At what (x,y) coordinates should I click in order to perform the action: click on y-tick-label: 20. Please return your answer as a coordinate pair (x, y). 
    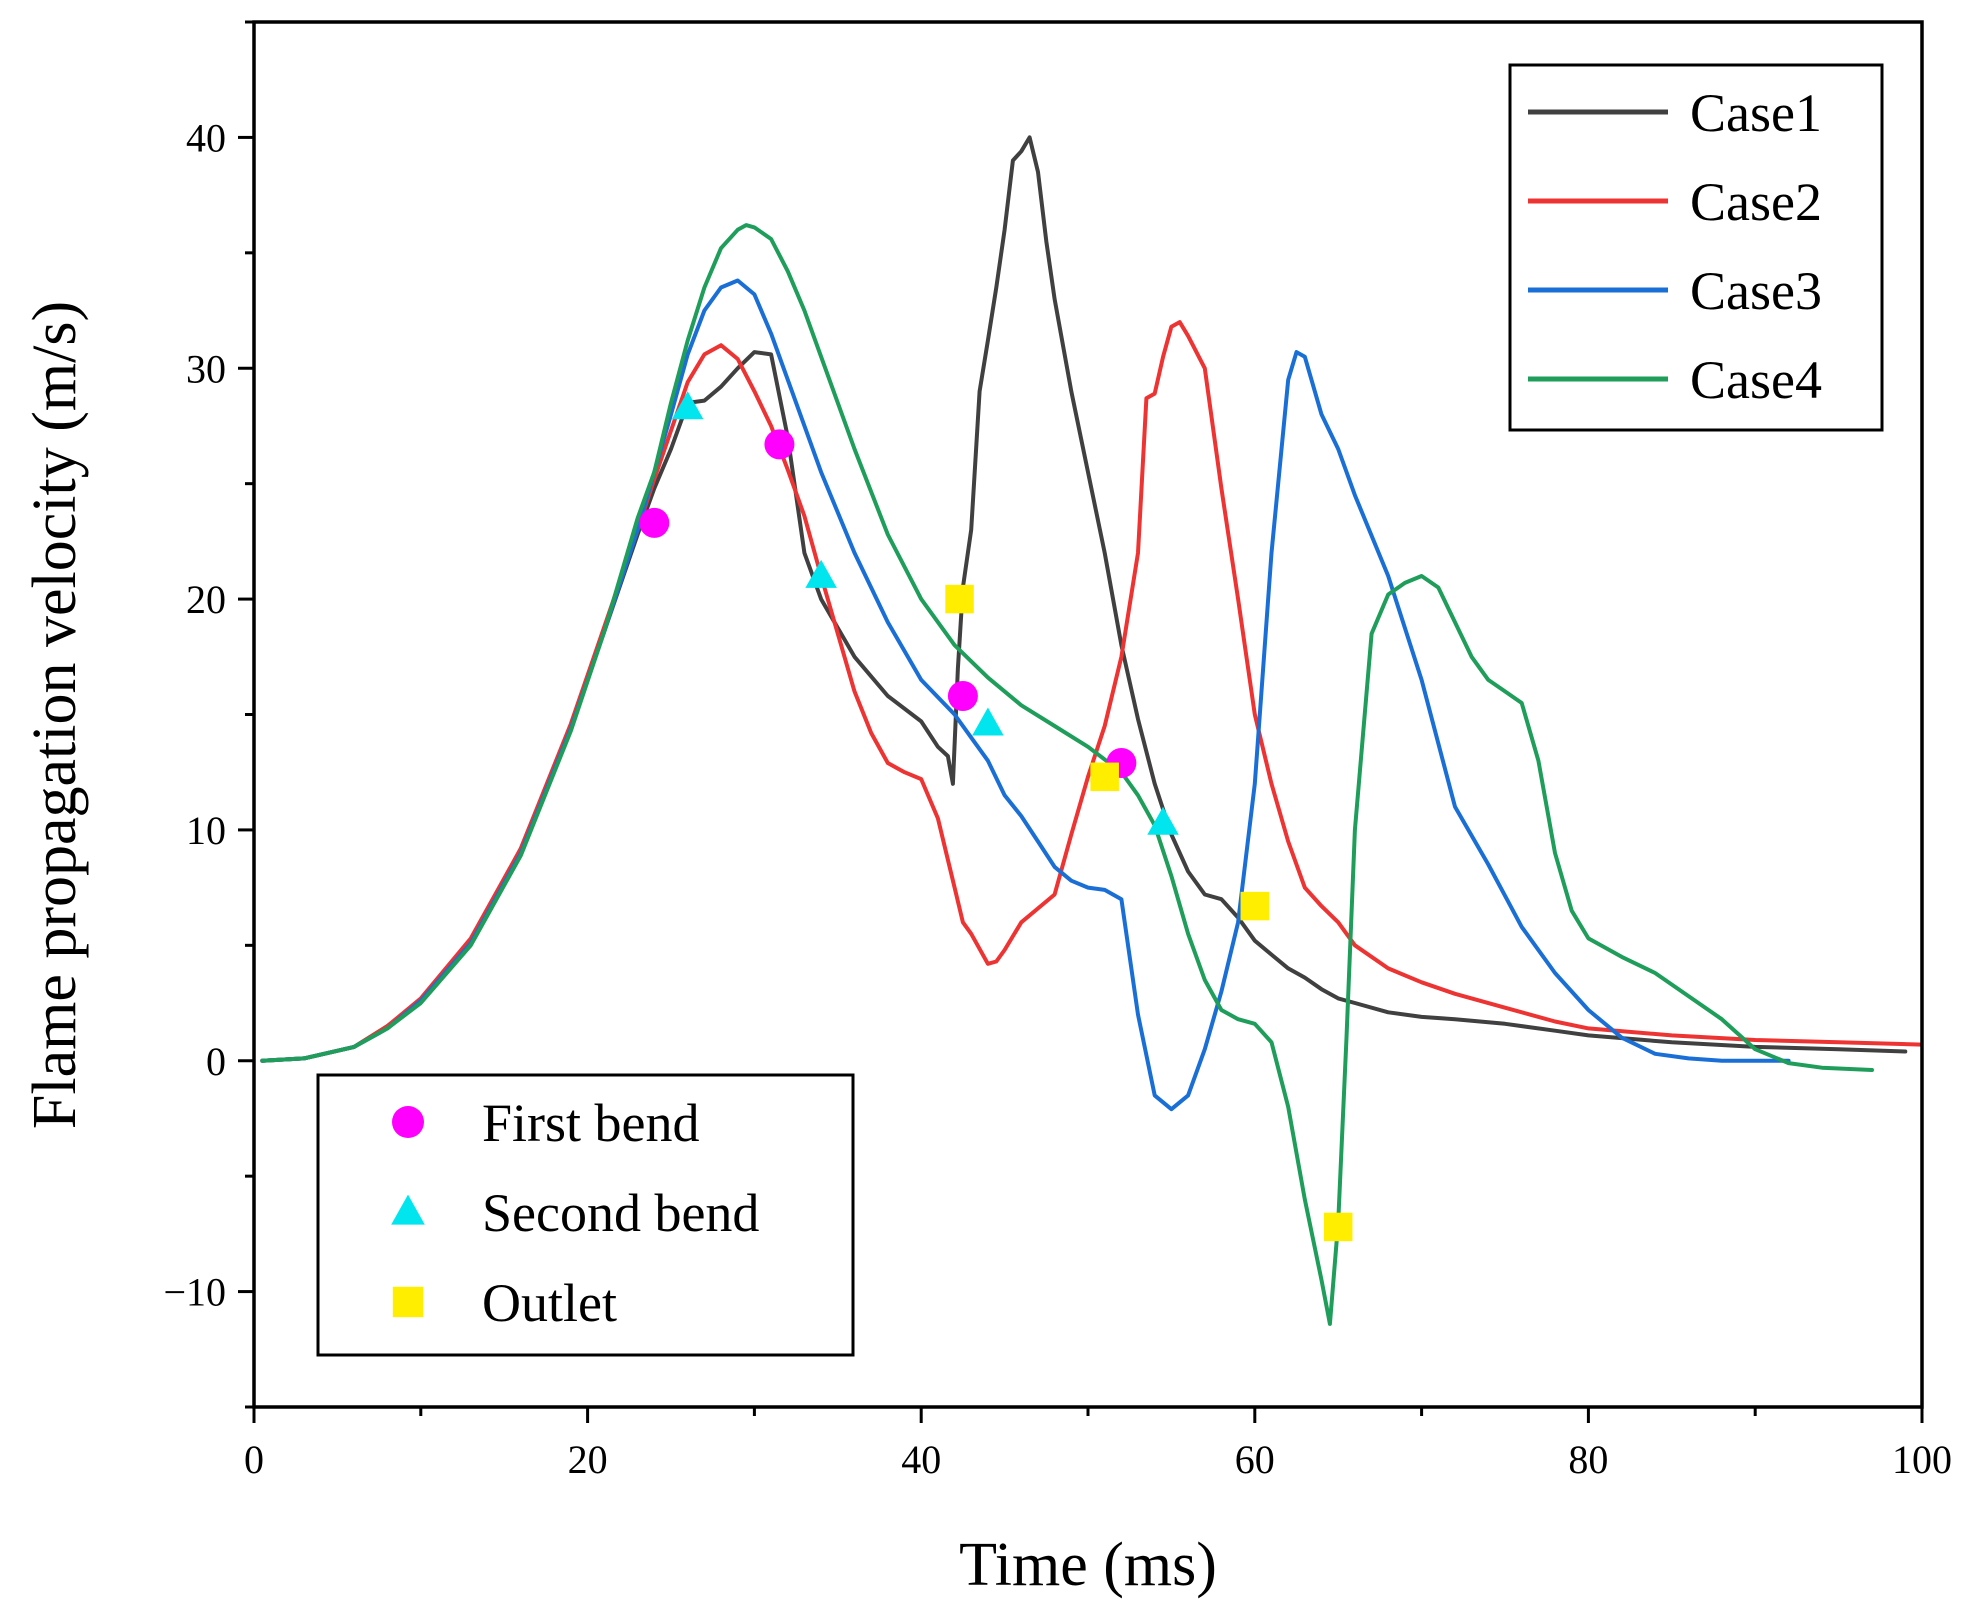
    Looking at the image, I should click on (206, 599).